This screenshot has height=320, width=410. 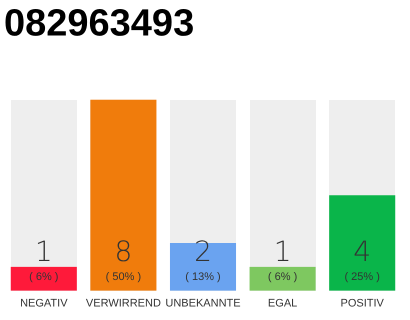 What do you see at coordinates (203, 251) in the screenshot?
I see `data-label: 2` at bounding box center [203, 251].